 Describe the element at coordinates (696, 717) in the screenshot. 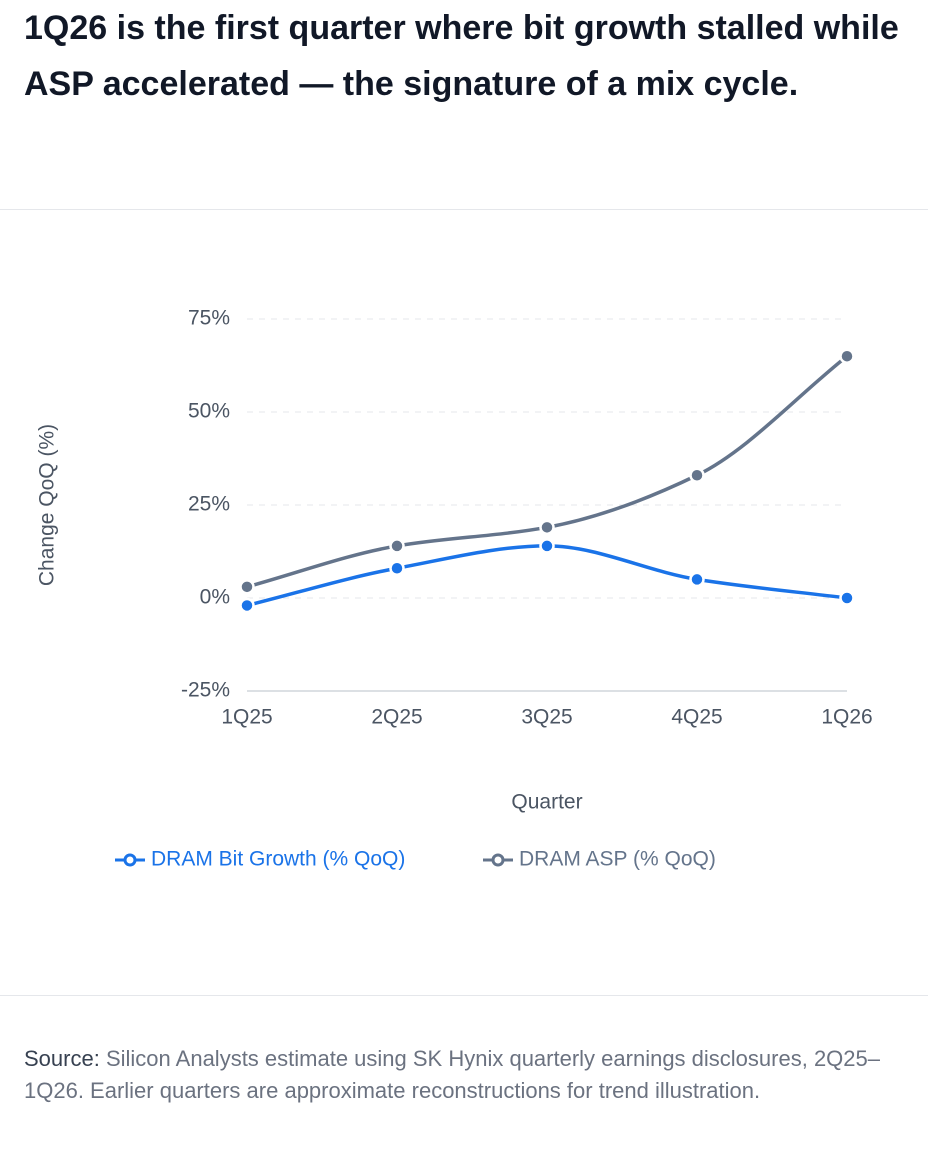

I see `x-tick-label: 4Q25` at that location.